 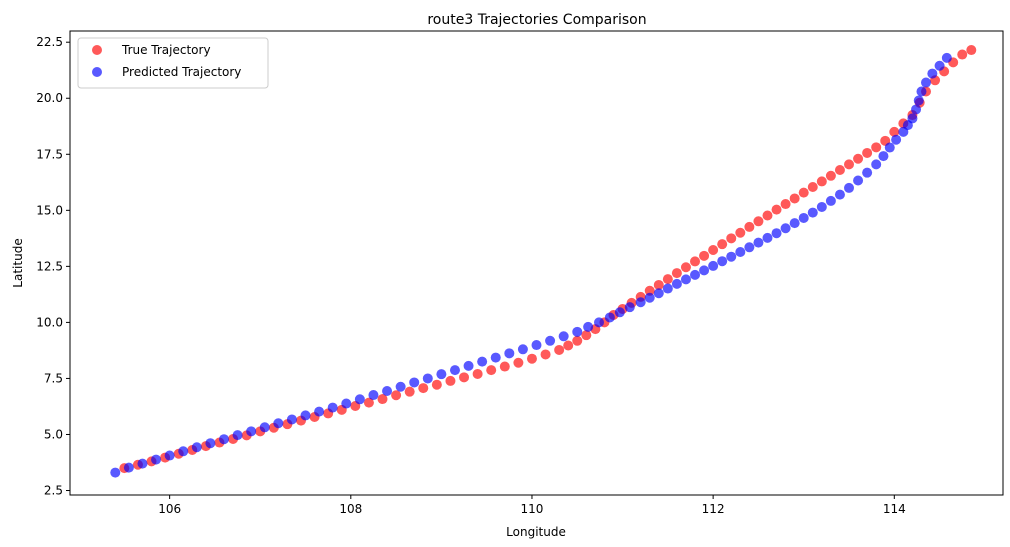 What do you see at coordinates (97, 72) in the screenshot?
I see `legend-marker-predicted` at bounding box center [97, 72].